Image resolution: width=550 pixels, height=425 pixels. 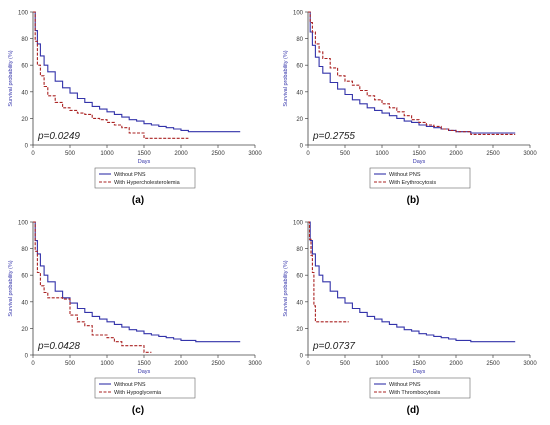 What do you see at coordinates (333, 136) in the screenshot?
I see `p-value: p=0.2755` at bounding box center [333, 136].